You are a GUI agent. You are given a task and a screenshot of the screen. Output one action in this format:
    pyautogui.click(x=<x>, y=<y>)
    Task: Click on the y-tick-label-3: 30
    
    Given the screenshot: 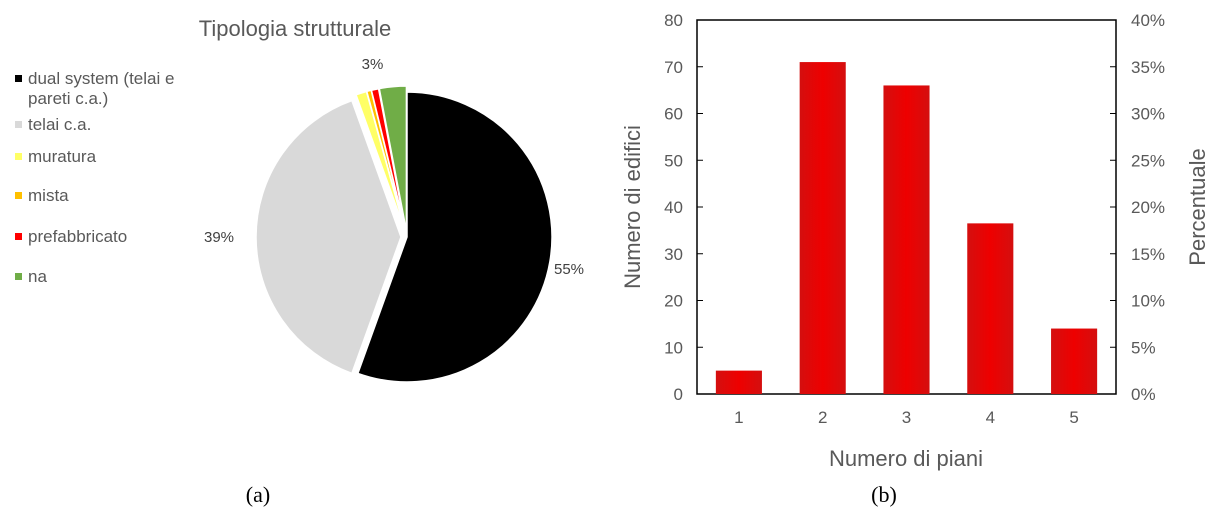 What is the action you would take?
    pyautogui.click(x=673, y=254)
    